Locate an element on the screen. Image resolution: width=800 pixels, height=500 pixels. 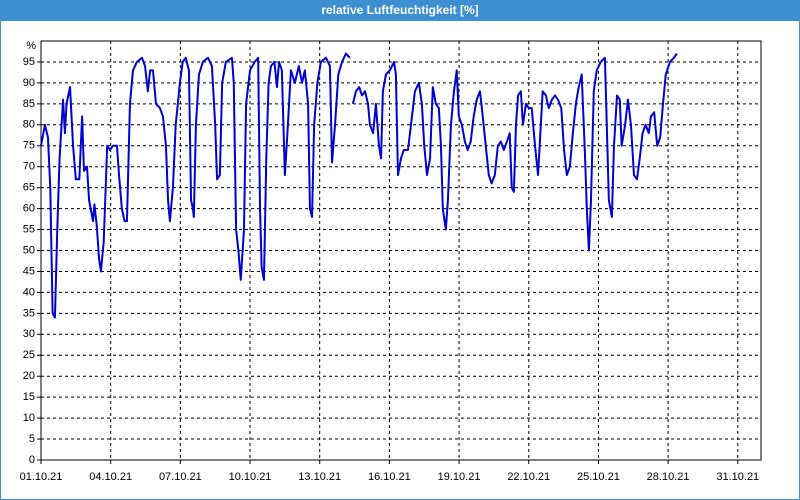
y-tick-label: 55 is located at coordinates (29, 229).